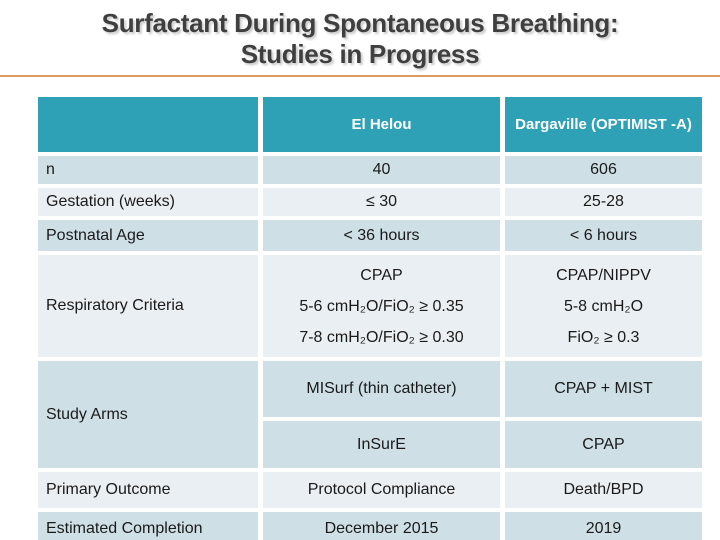 This screenshot has height=540, width=720. I want to click on respiratory-el-helou-line2: 5-6 cmH₂O/FiO₂ ≥ 0.35, so click(381, 306).